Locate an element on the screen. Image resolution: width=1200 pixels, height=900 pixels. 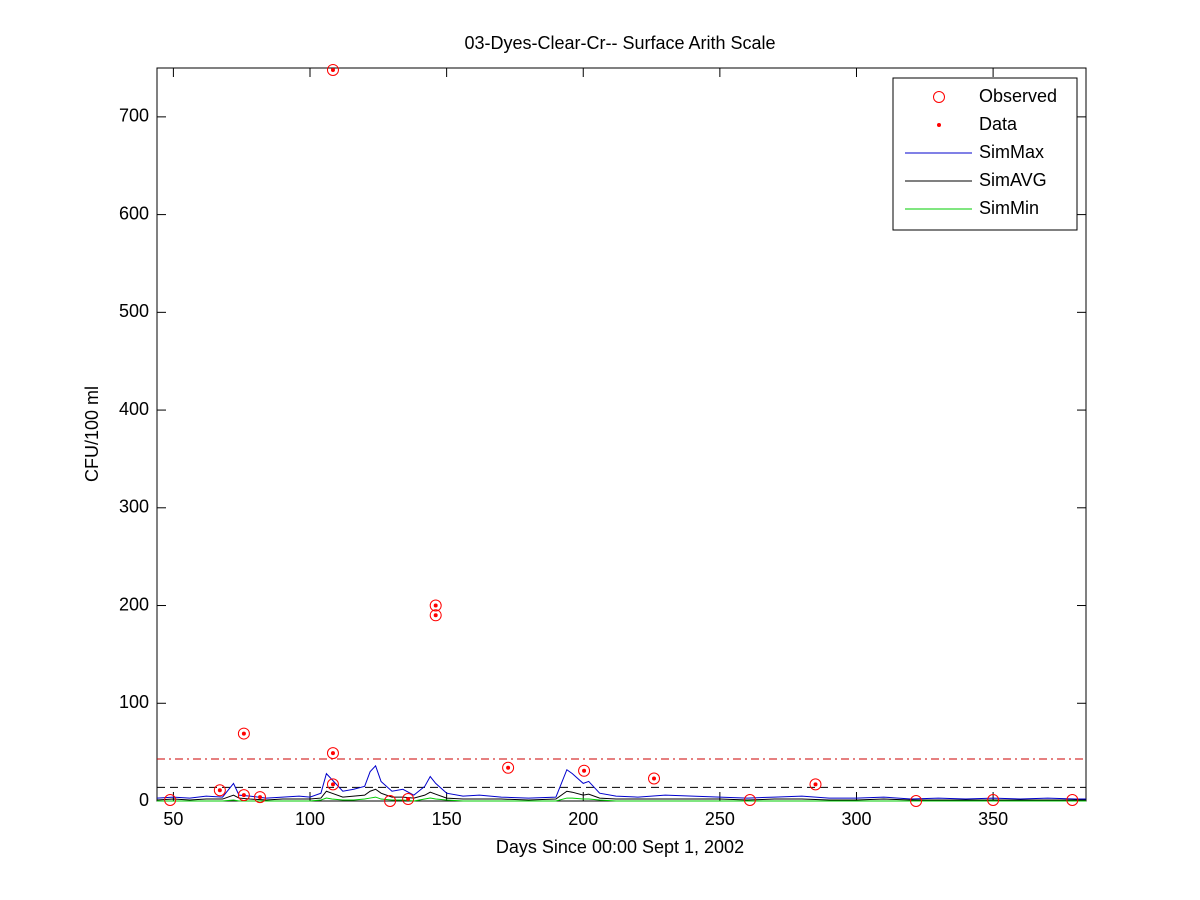
x-tick-label: 300 is located at coordinates (856, 819).